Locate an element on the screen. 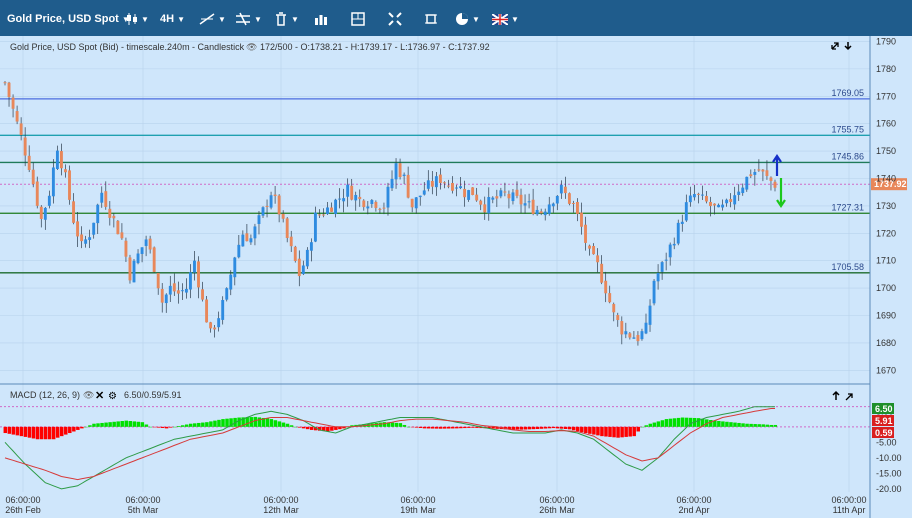 Image resolution: width=912 pixels, height=518 pixels. level-label: 1769.05 is located at coordinates (847, 93).